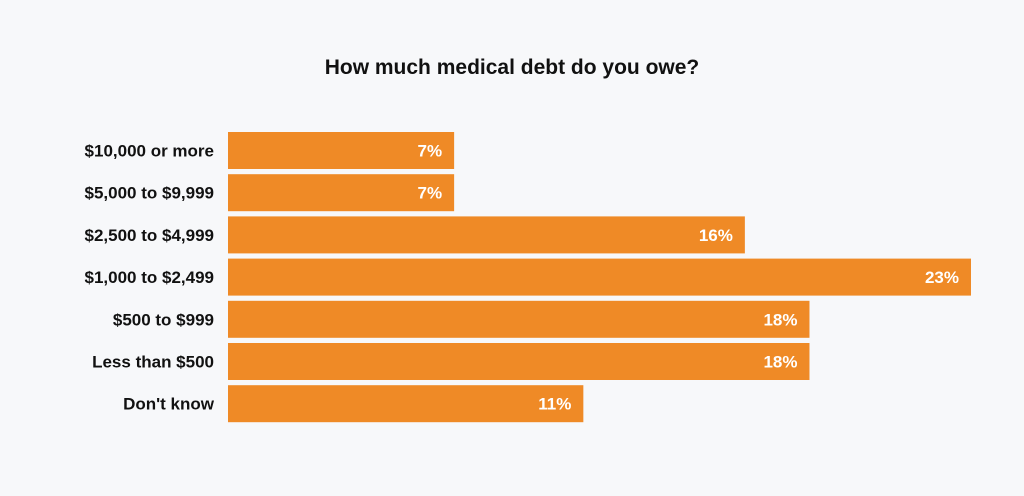 The width and height of the screenshot is (1024, 496). I want to click on chart-title: How much medical debt do you owe?, so click(512, 67).